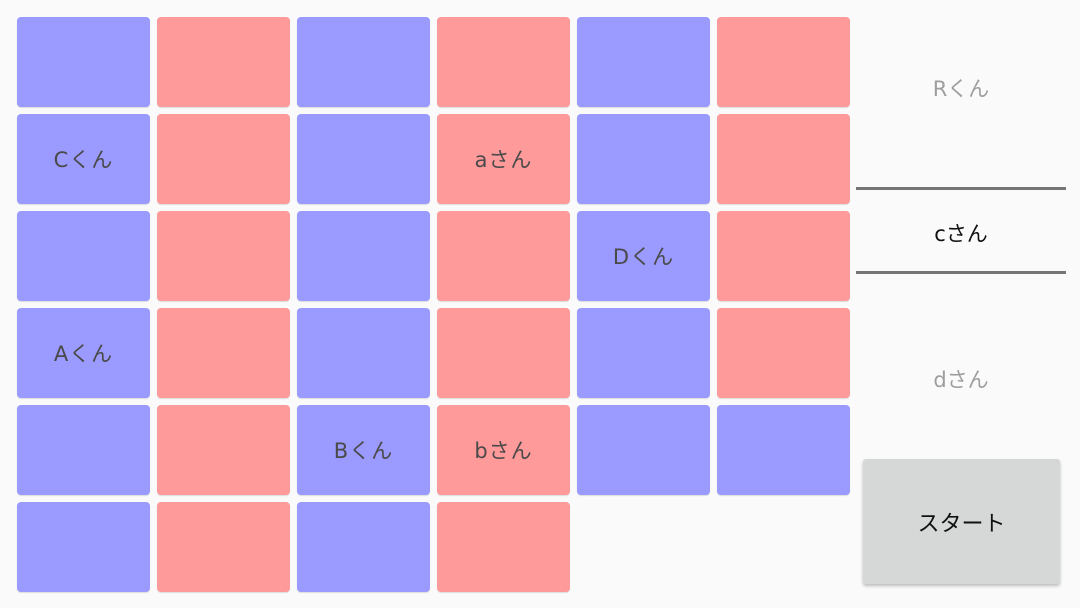  What do you see at coordinates (503, 450) in the screenshot?
I see `seat-cell: bさん` at bounding box center [503, 450].